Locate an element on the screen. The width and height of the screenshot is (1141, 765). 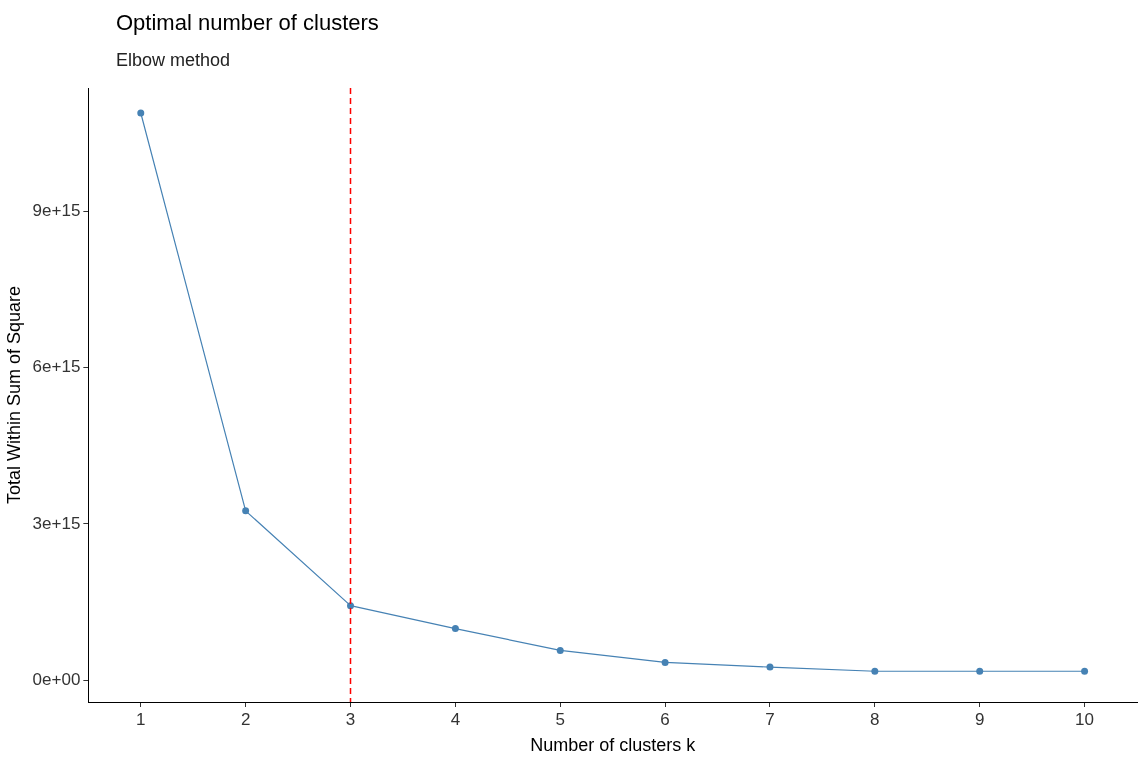
x-tick-label: 10 is located at coordinates (1085, 719).